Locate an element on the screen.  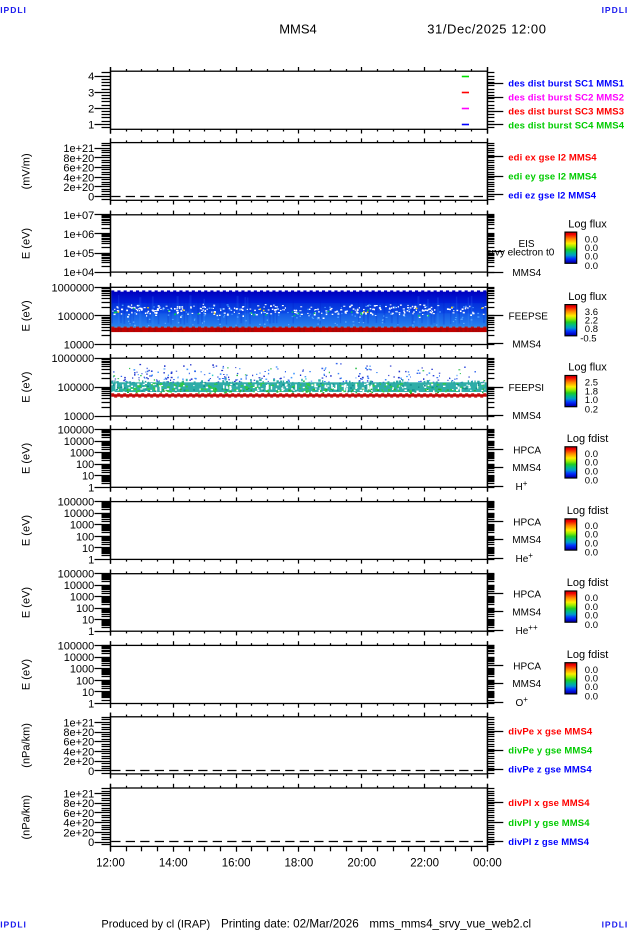
svg-text: srvy electron t0 is located at coordinates (521, 253).